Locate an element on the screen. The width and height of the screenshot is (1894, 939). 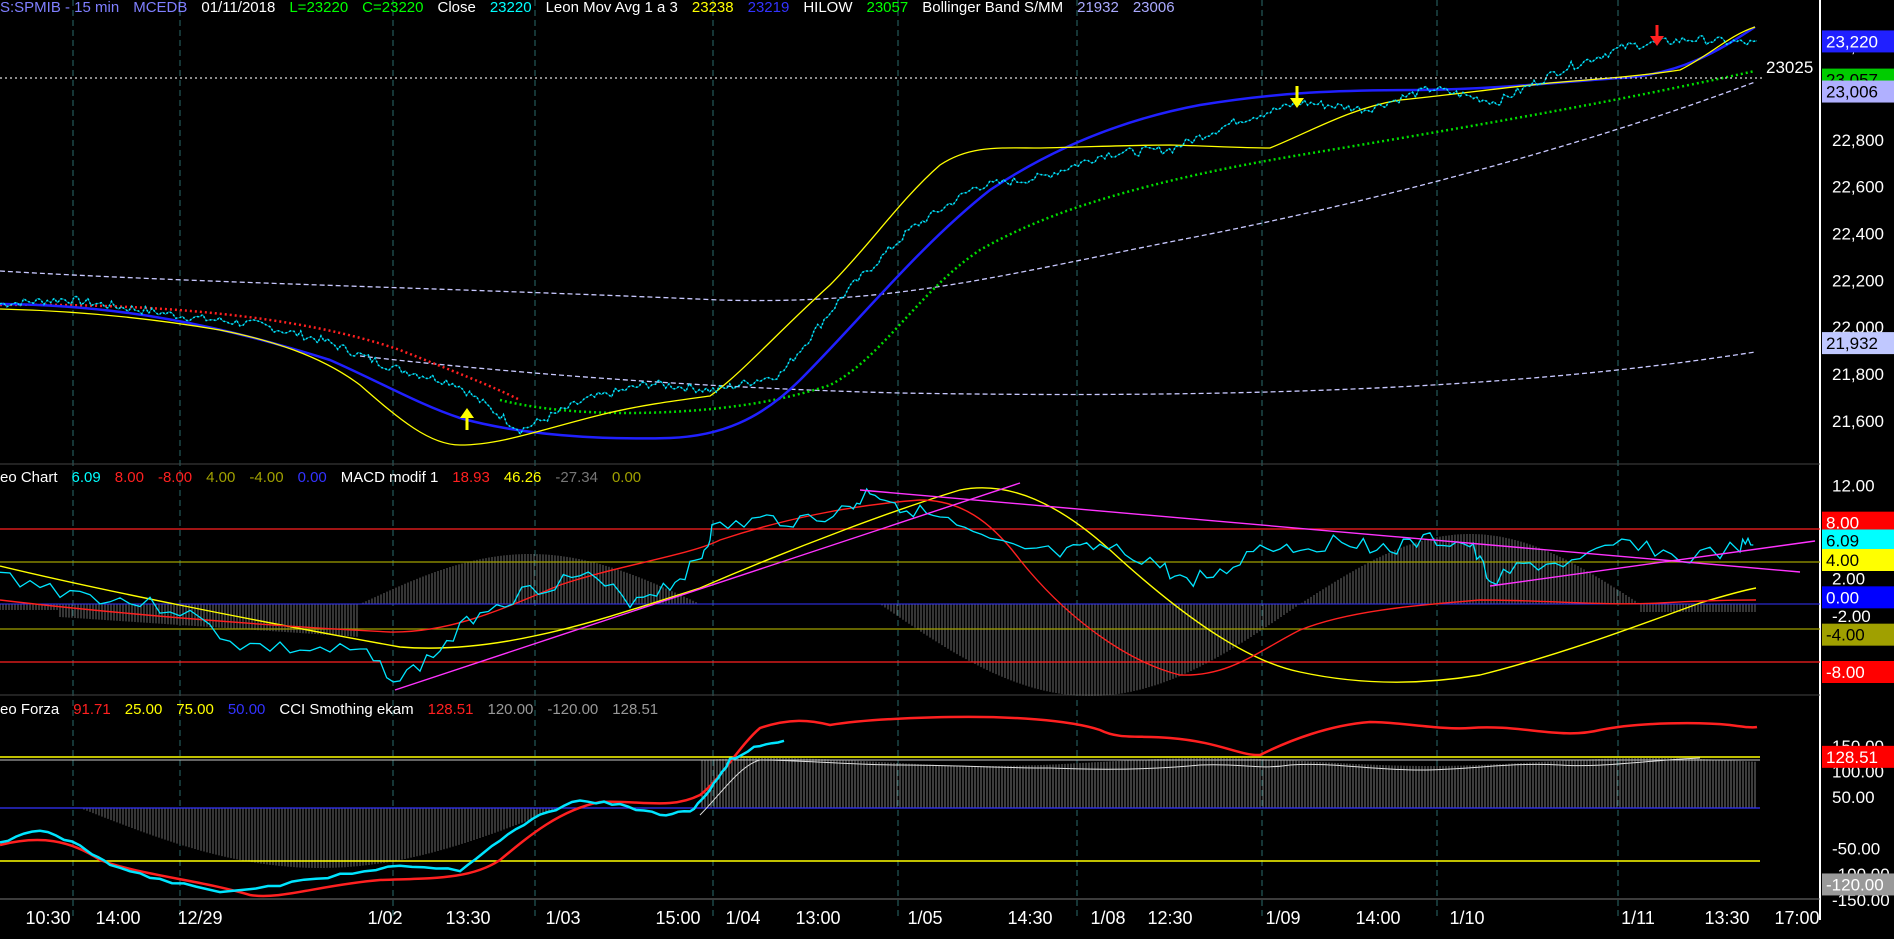
value-badge: 4.00 is located at coordinates (1858, 560).